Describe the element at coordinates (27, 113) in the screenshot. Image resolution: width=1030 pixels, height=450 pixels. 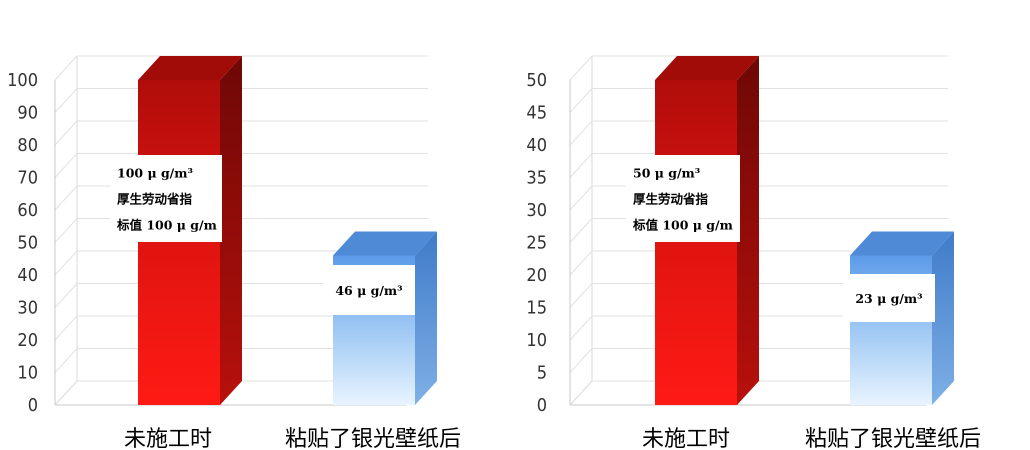
I see `y-tick-label: 90` at that location.